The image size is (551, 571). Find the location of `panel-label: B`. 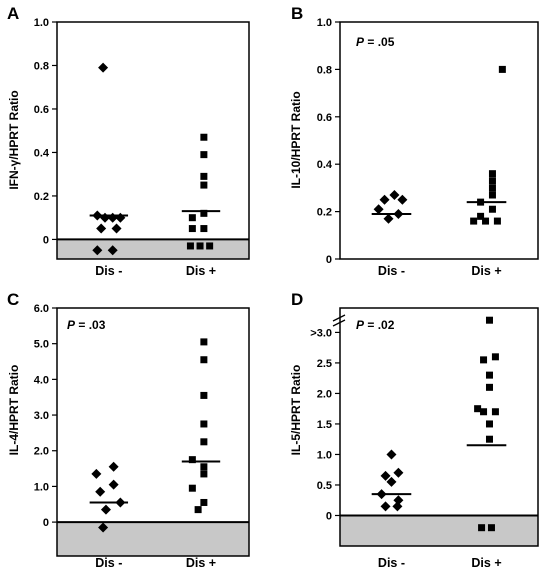

panel-label: B is located at coordinates (297, 13).